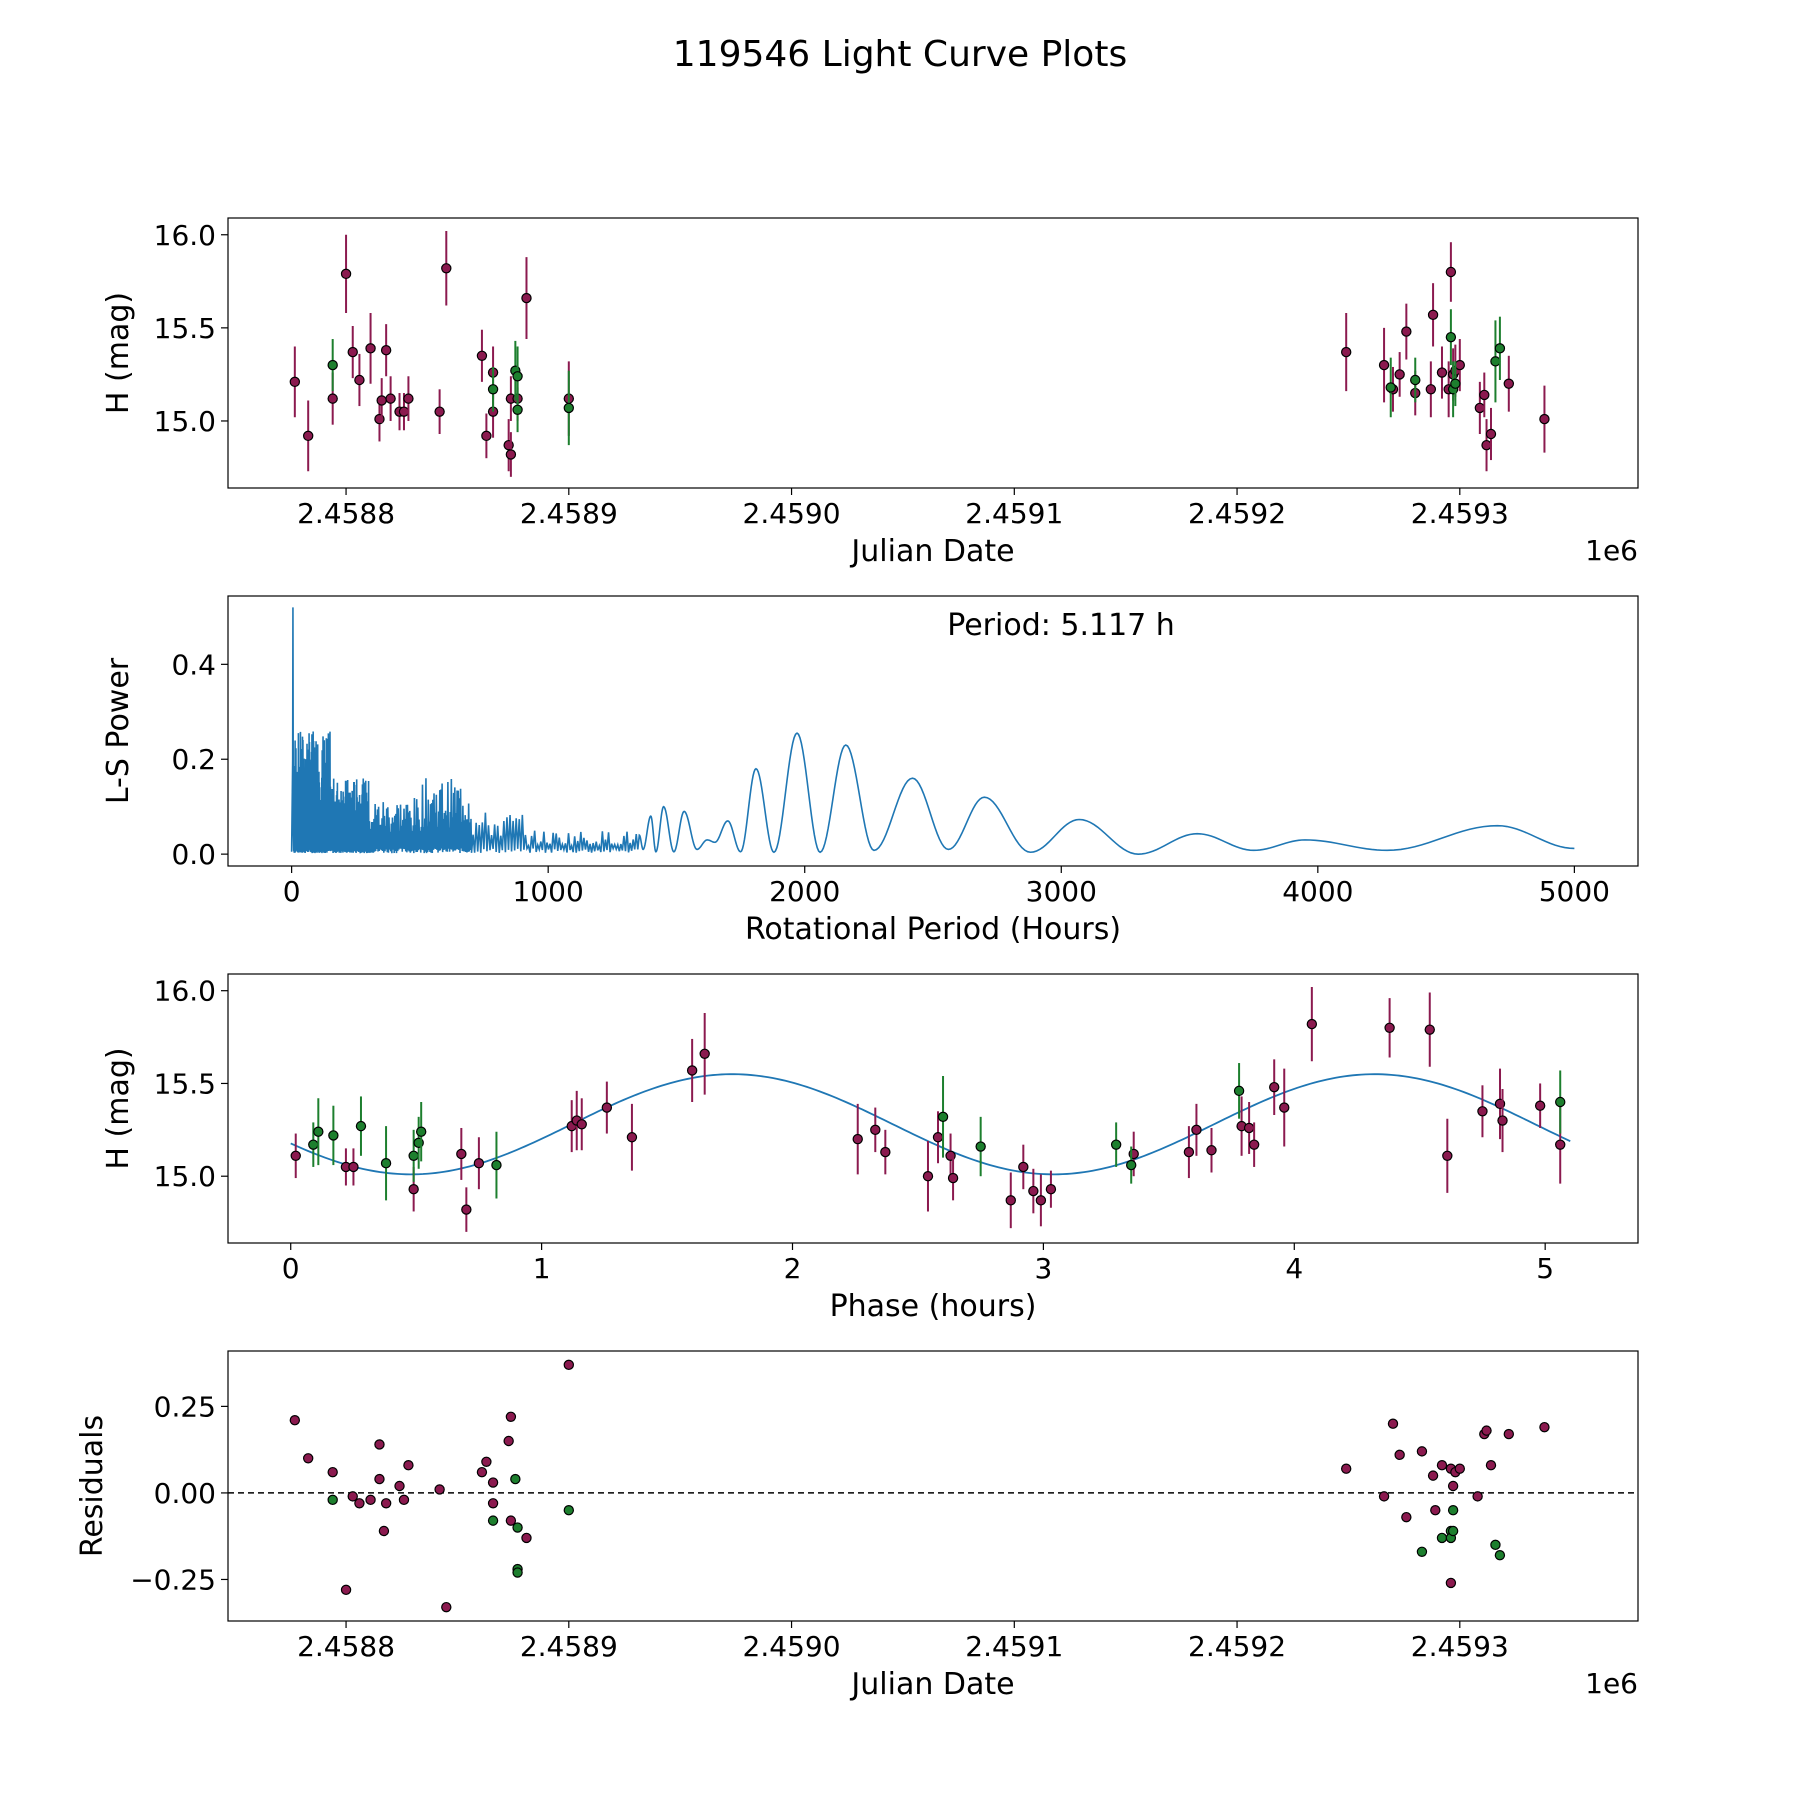 The image size is (1800, 1800). What do you see at coordinates (185, 1083) in the screenshot?
I see `chart2-ytick-label: 15.5` at bounding box center [185, 1083].